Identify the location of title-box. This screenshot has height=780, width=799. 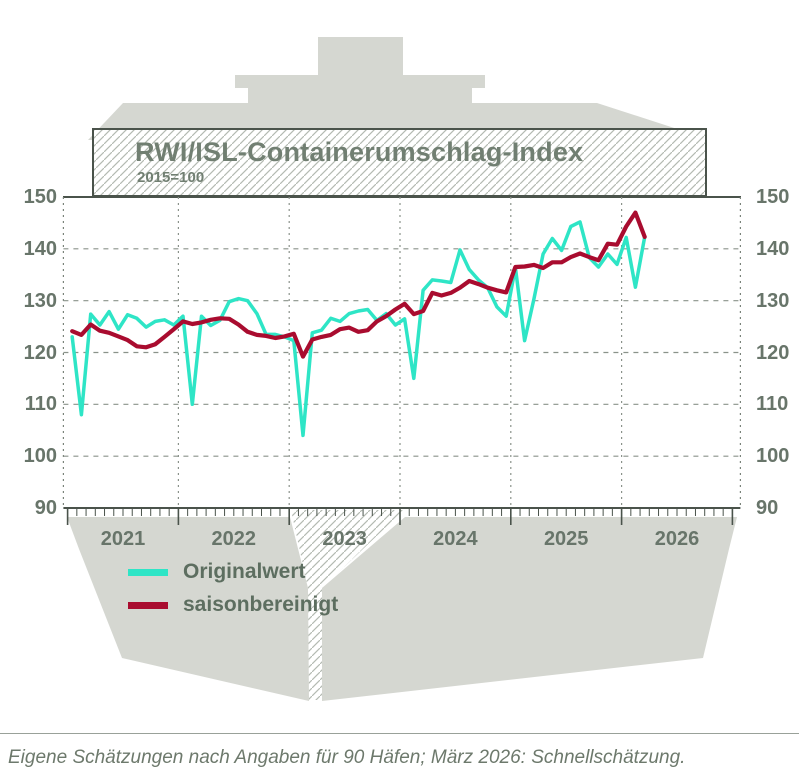
(399, 162).